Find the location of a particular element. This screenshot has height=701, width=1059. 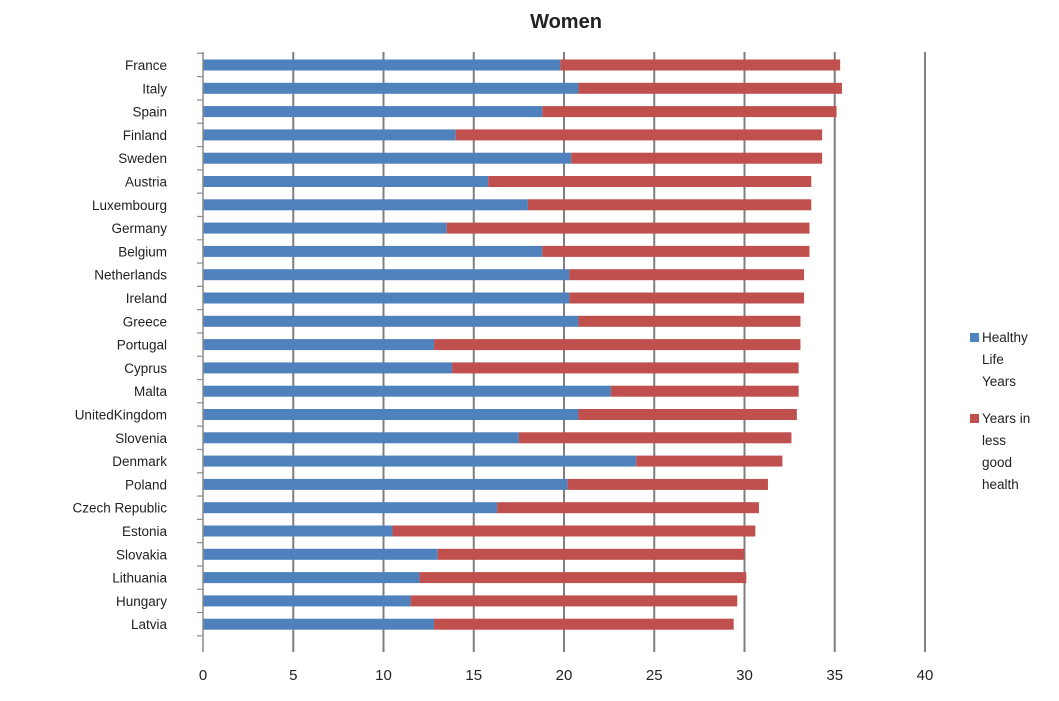

category-label: Greece is located at coordinates (145, 321).